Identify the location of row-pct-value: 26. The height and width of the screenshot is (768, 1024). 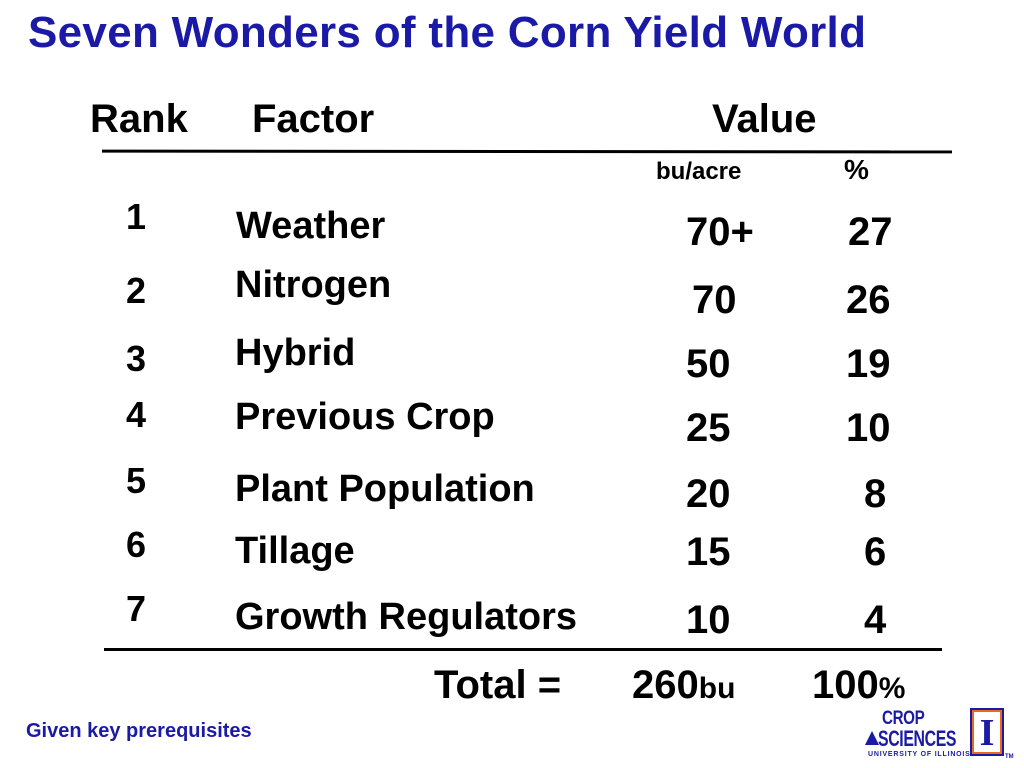
(868, 300).